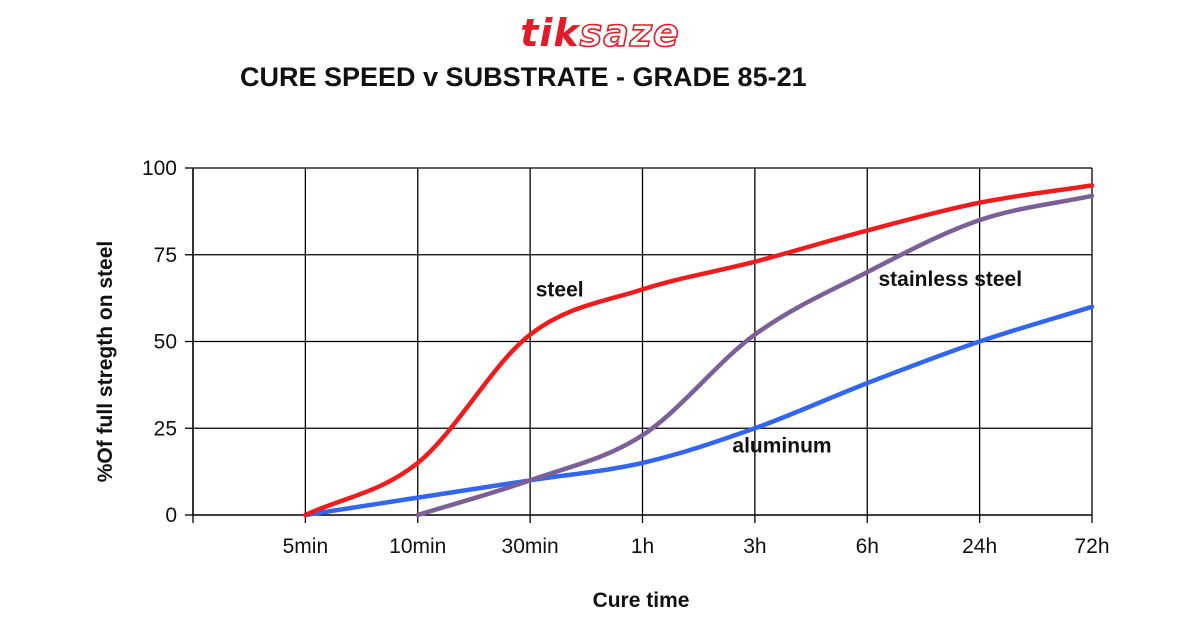 This screenshot has width=1200, height=632. I want to click on y-tick-label: 25, so click(165, 428).